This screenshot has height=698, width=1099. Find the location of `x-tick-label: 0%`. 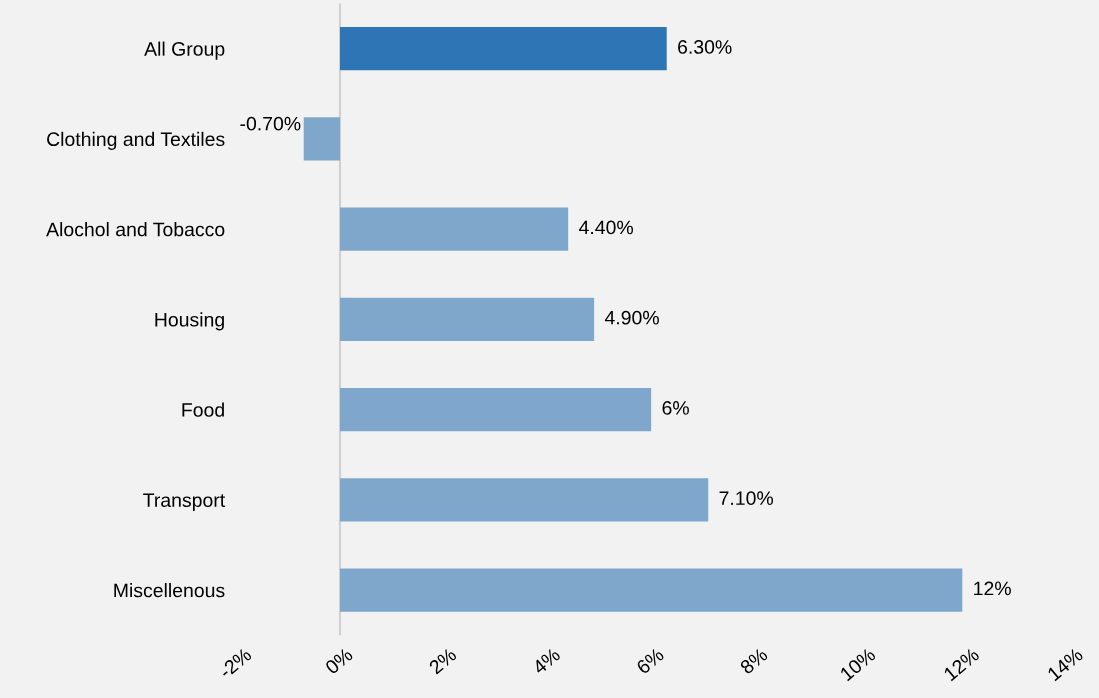

x-tick-label: 0% is located at coordinates (339, 661).